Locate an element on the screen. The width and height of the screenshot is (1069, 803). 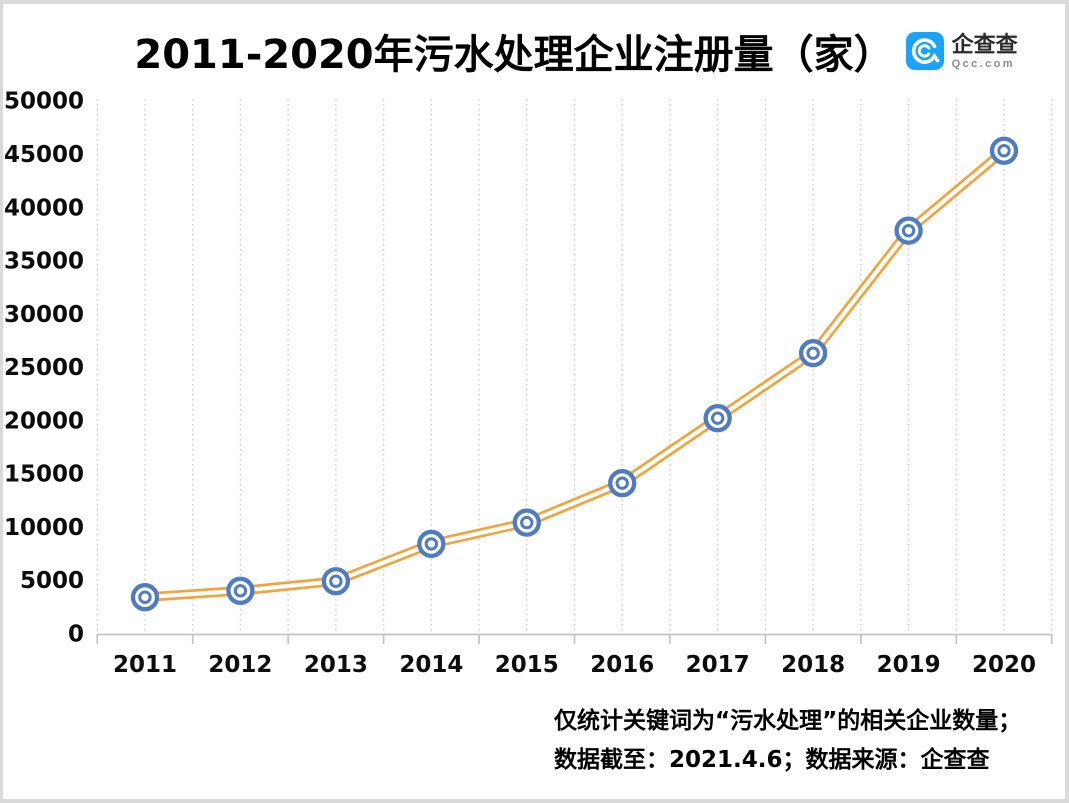
data-point-inner-2012 is located at coordinates (240, 591).